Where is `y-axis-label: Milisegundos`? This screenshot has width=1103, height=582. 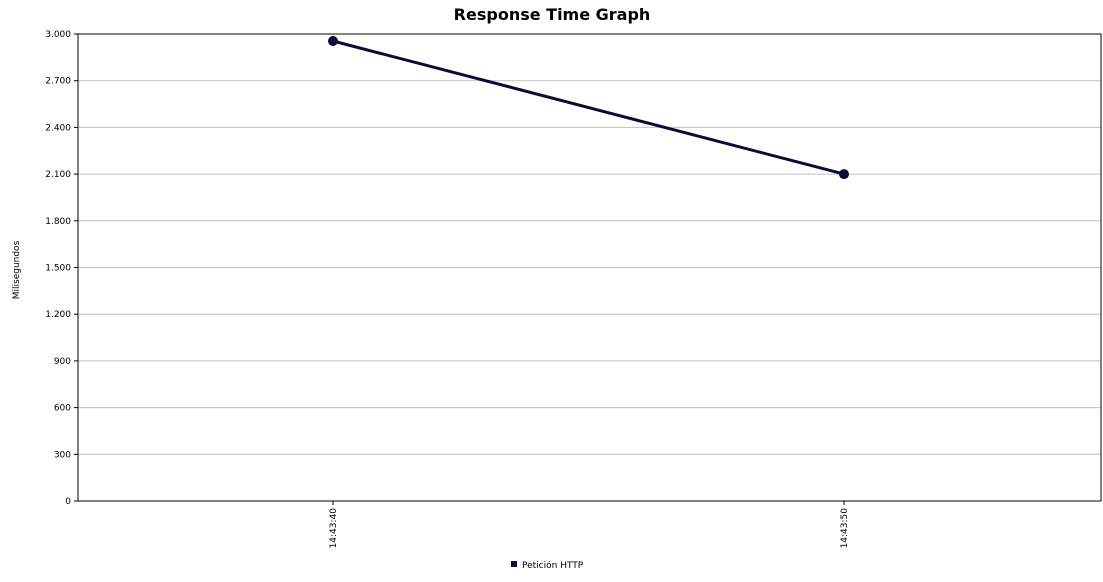
y-axis-label: Milisegundos is located at coordinates (17, 269).